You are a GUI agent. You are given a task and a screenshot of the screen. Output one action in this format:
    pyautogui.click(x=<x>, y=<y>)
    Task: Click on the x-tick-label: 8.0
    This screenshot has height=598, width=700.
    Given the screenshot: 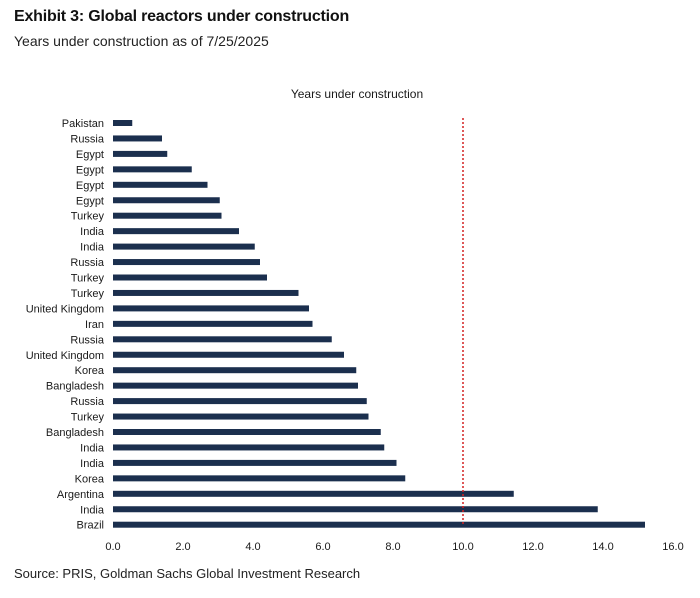 What is the action you would take?
    pyautogui.click(x=392, y=547)
    